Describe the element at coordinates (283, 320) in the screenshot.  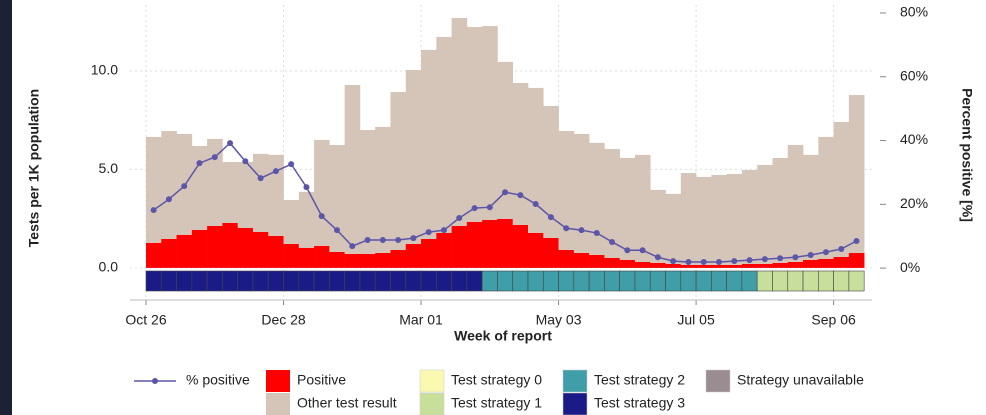
I see `x-tick-label: Dec 28` at that location.